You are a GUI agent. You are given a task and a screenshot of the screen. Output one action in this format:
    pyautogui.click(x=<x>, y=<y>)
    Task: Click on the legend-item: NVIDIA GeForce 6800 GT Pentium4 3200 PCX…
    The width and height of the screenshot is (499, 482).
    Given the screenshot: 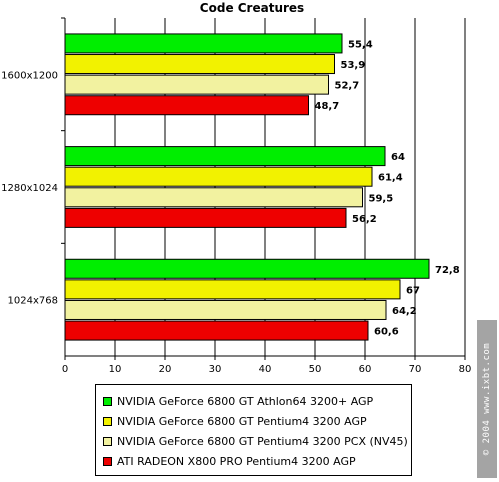 What is the action you would take?
    pyautogui.click(x=252, y=441)
    